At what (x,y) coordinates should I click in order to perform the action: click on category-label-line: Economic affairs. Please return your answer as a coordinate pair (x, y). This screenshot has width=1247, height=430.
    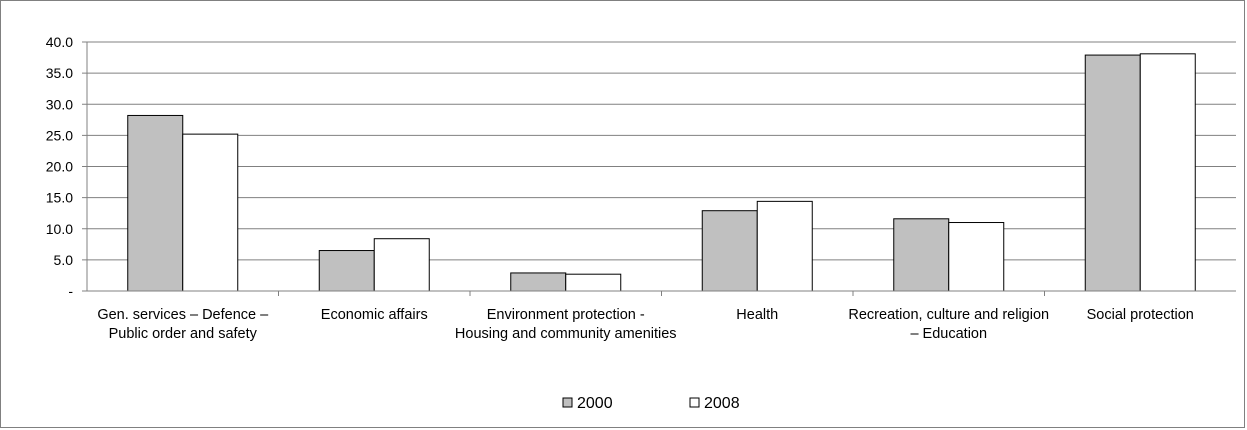
    Looking at the image, I should click on (374, 315).